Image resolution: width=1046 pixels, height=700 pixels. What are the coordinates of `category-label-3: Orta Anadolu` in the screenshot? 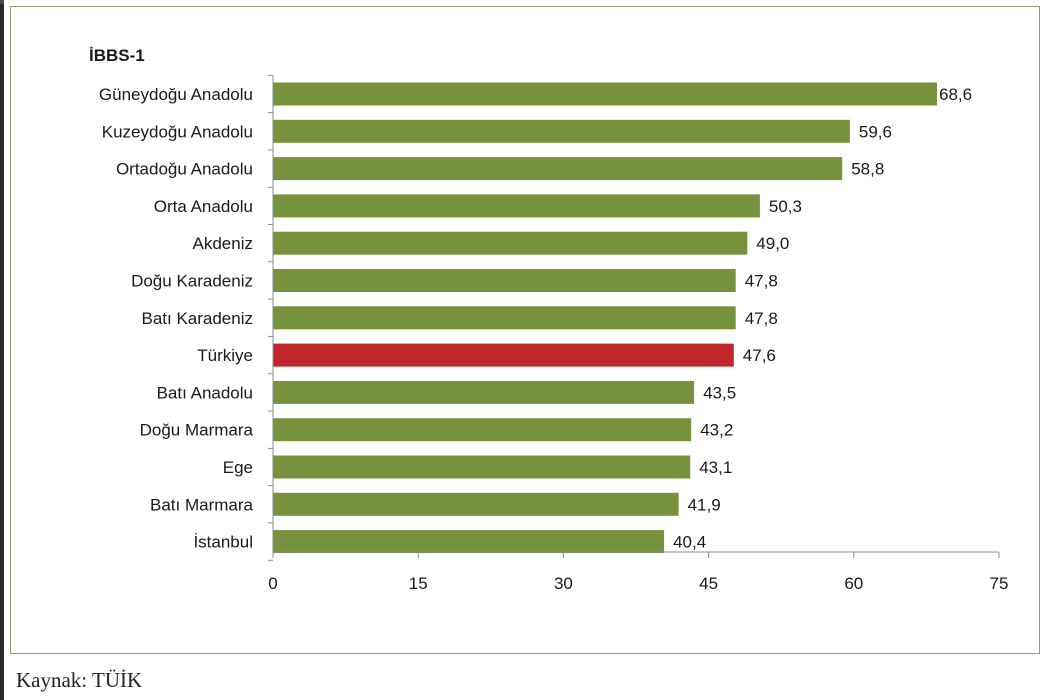 It's located at (203, 206).